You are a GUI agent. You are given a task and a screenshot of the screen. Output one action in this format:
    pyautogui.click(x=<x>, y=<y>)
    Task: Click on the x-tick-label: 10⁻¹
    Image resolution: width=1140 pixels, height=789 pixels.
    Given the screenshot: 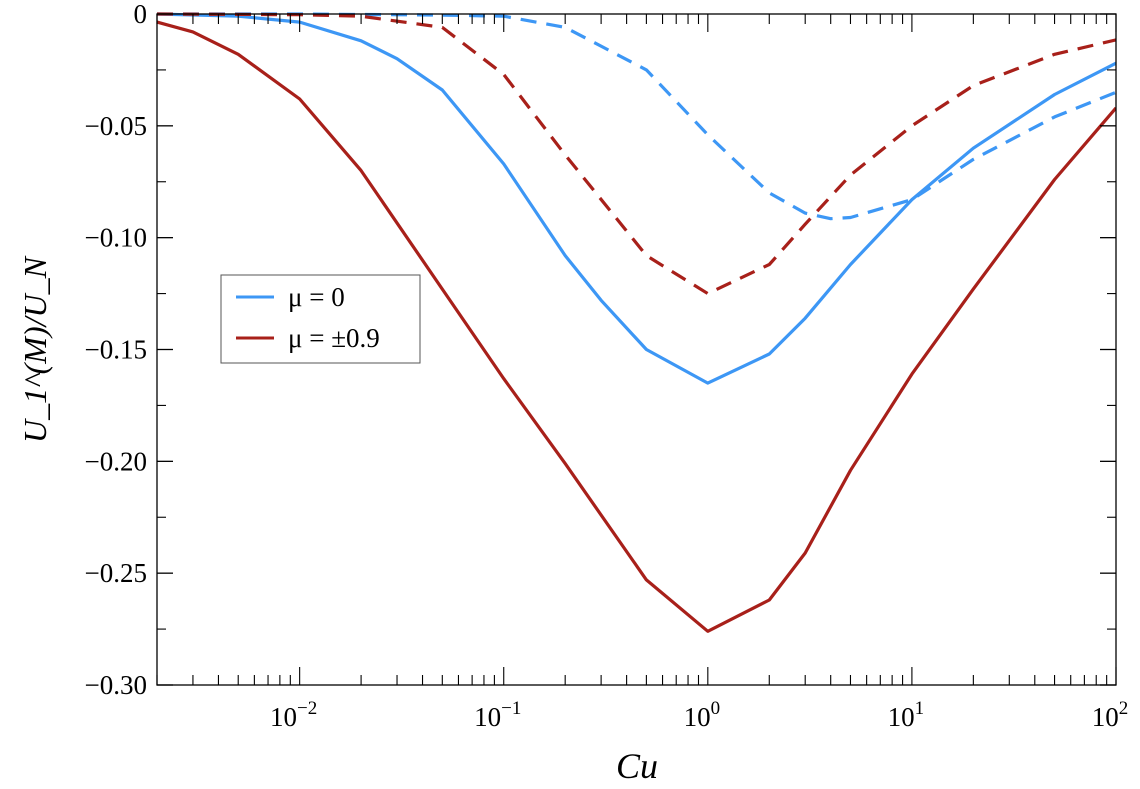 What is the action you would take?
    pyautogui.click(x=497, y=715)
    